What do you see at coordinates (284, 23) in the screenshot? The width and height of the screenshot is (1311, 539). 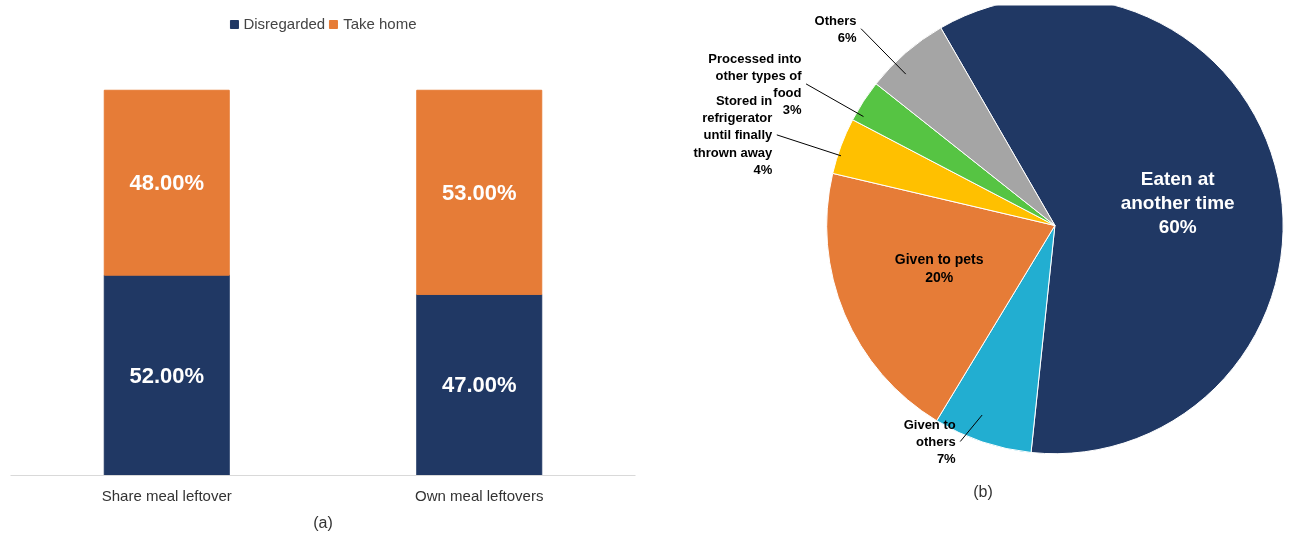 I see `legend-label: Disregarded` at bounding box center [284, 23].